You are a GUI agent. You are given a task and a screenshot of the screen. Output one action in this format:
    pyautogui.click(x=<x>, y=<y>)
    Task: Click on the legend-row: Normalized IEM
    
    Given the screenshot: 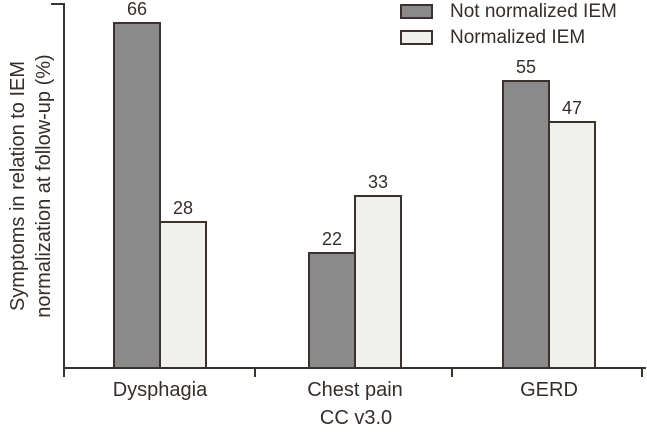 What is the action you would take?
    pyautogui.click(x=508, y=37)
    